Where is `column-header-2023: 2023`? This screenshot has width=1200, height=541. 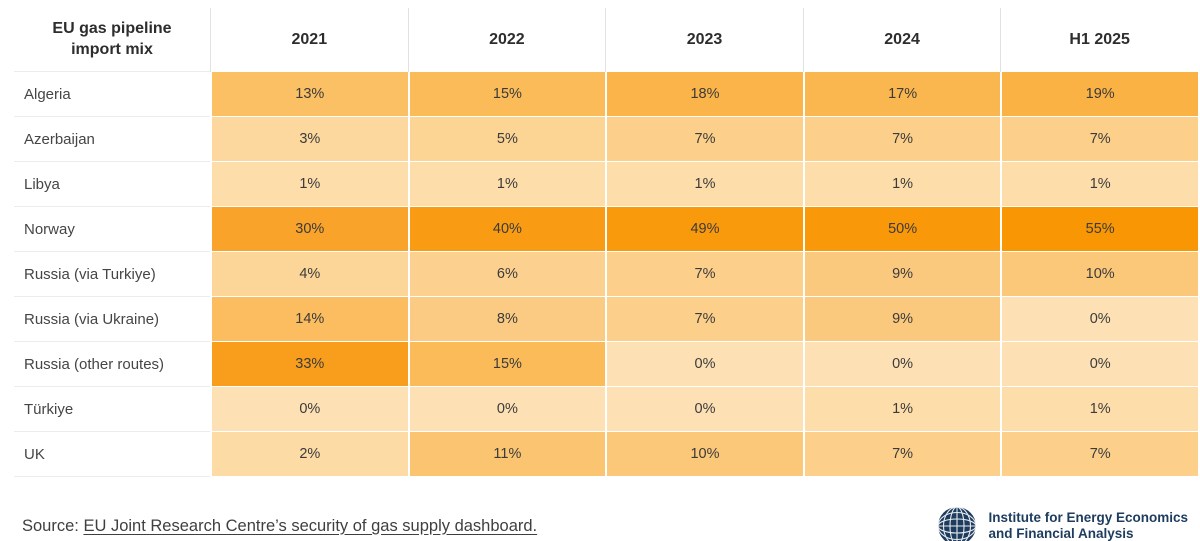
column-header-2023: 2023 is located at coordinates (704, 40).